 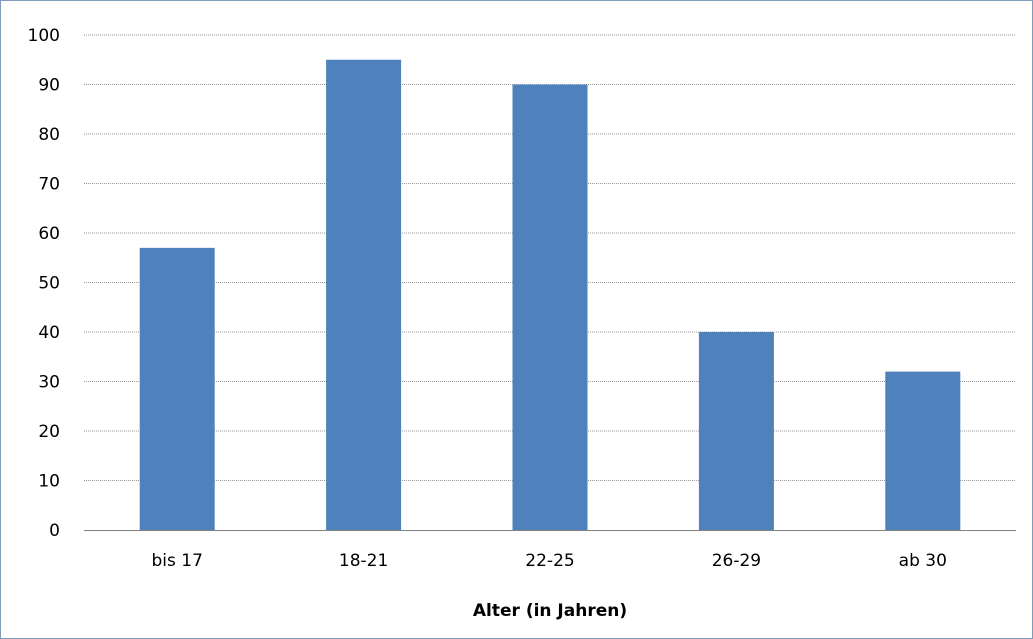 What do you see at coordinates (44, 36) in the screenshot?
I see `y-tick-label: 100` at bounding box center [44, 36].